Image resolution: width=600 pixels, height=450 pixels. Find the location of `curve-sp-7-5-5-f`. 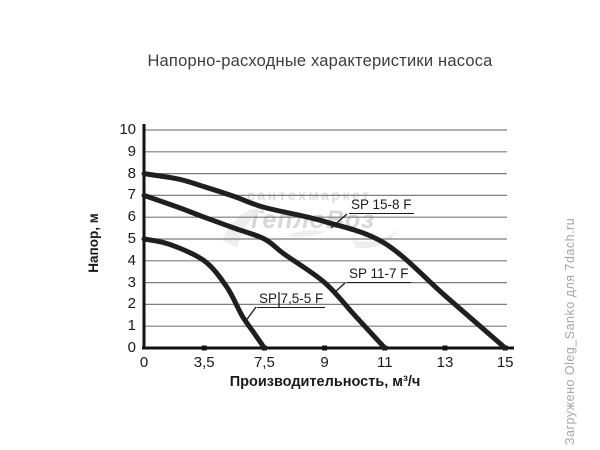

curve-sp-7-5-5-f is located at coordinates (204, 293).